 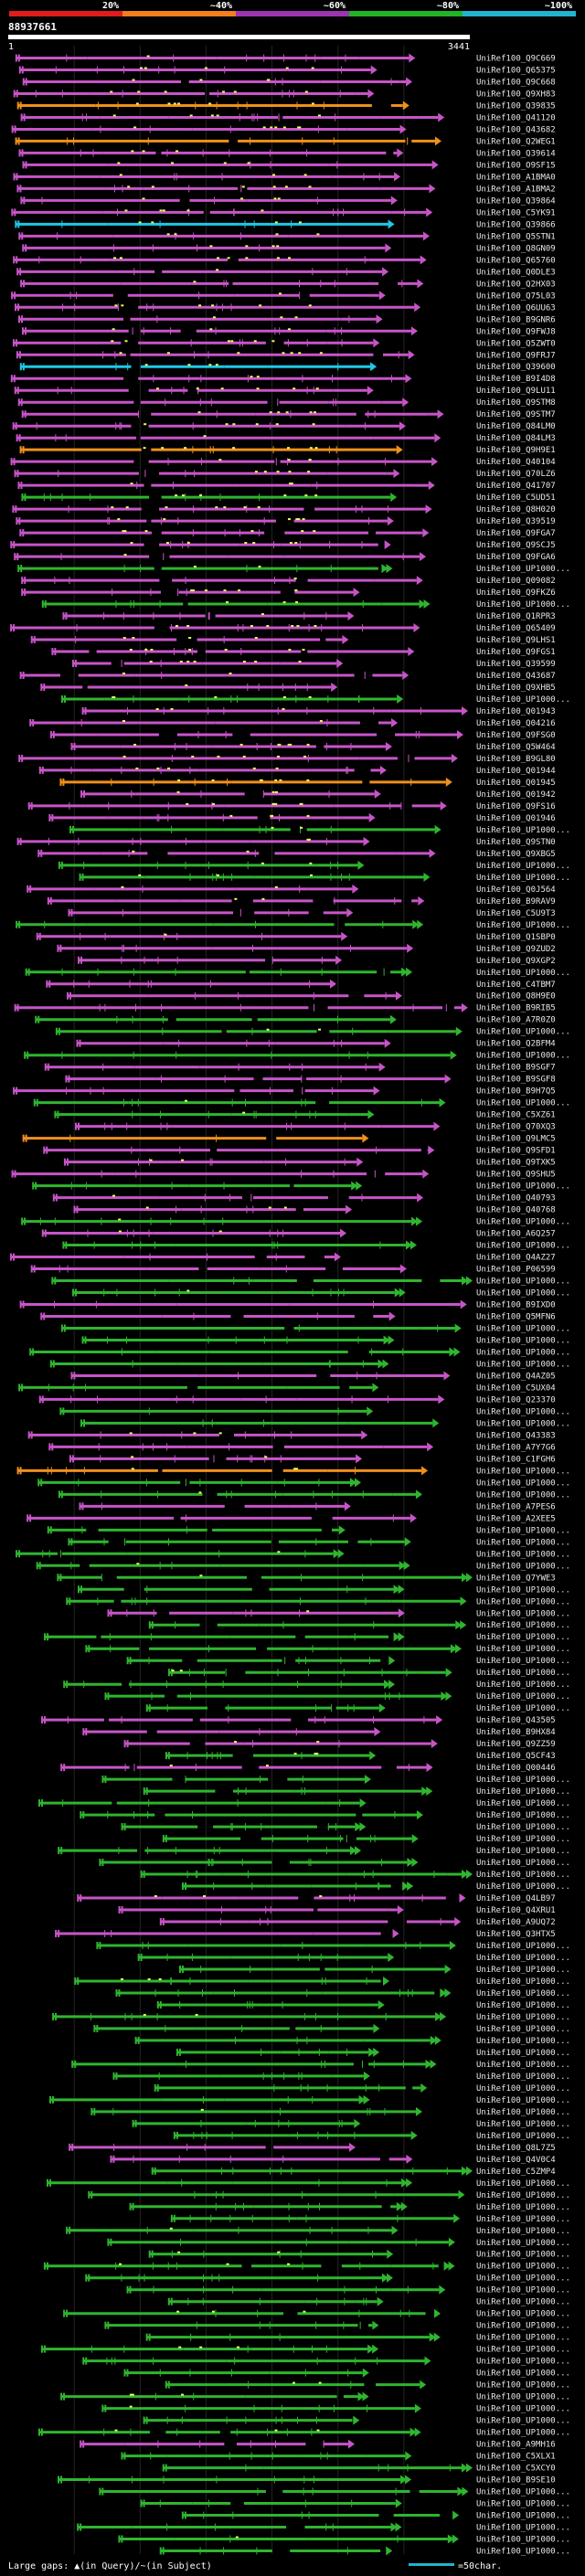 What do you see at coordinates (516, 379) in the screenshot?
I see `hit-label: UniRef100_B9I4D8` at bounding box center [516, 379].